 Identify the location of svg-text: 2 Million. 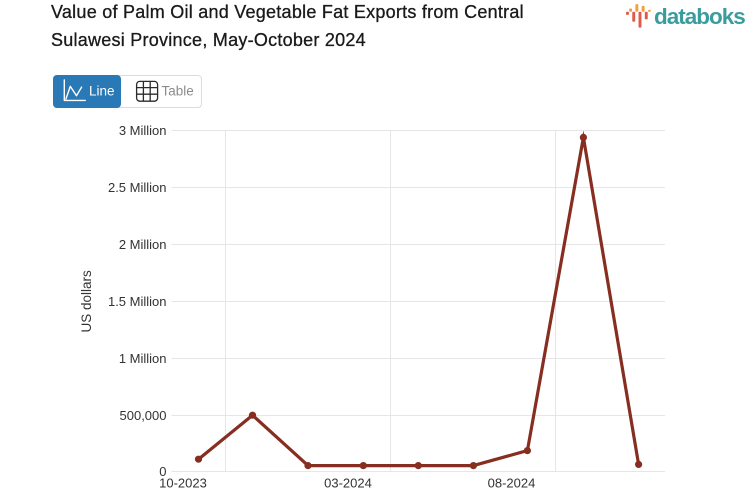
(143, 244).